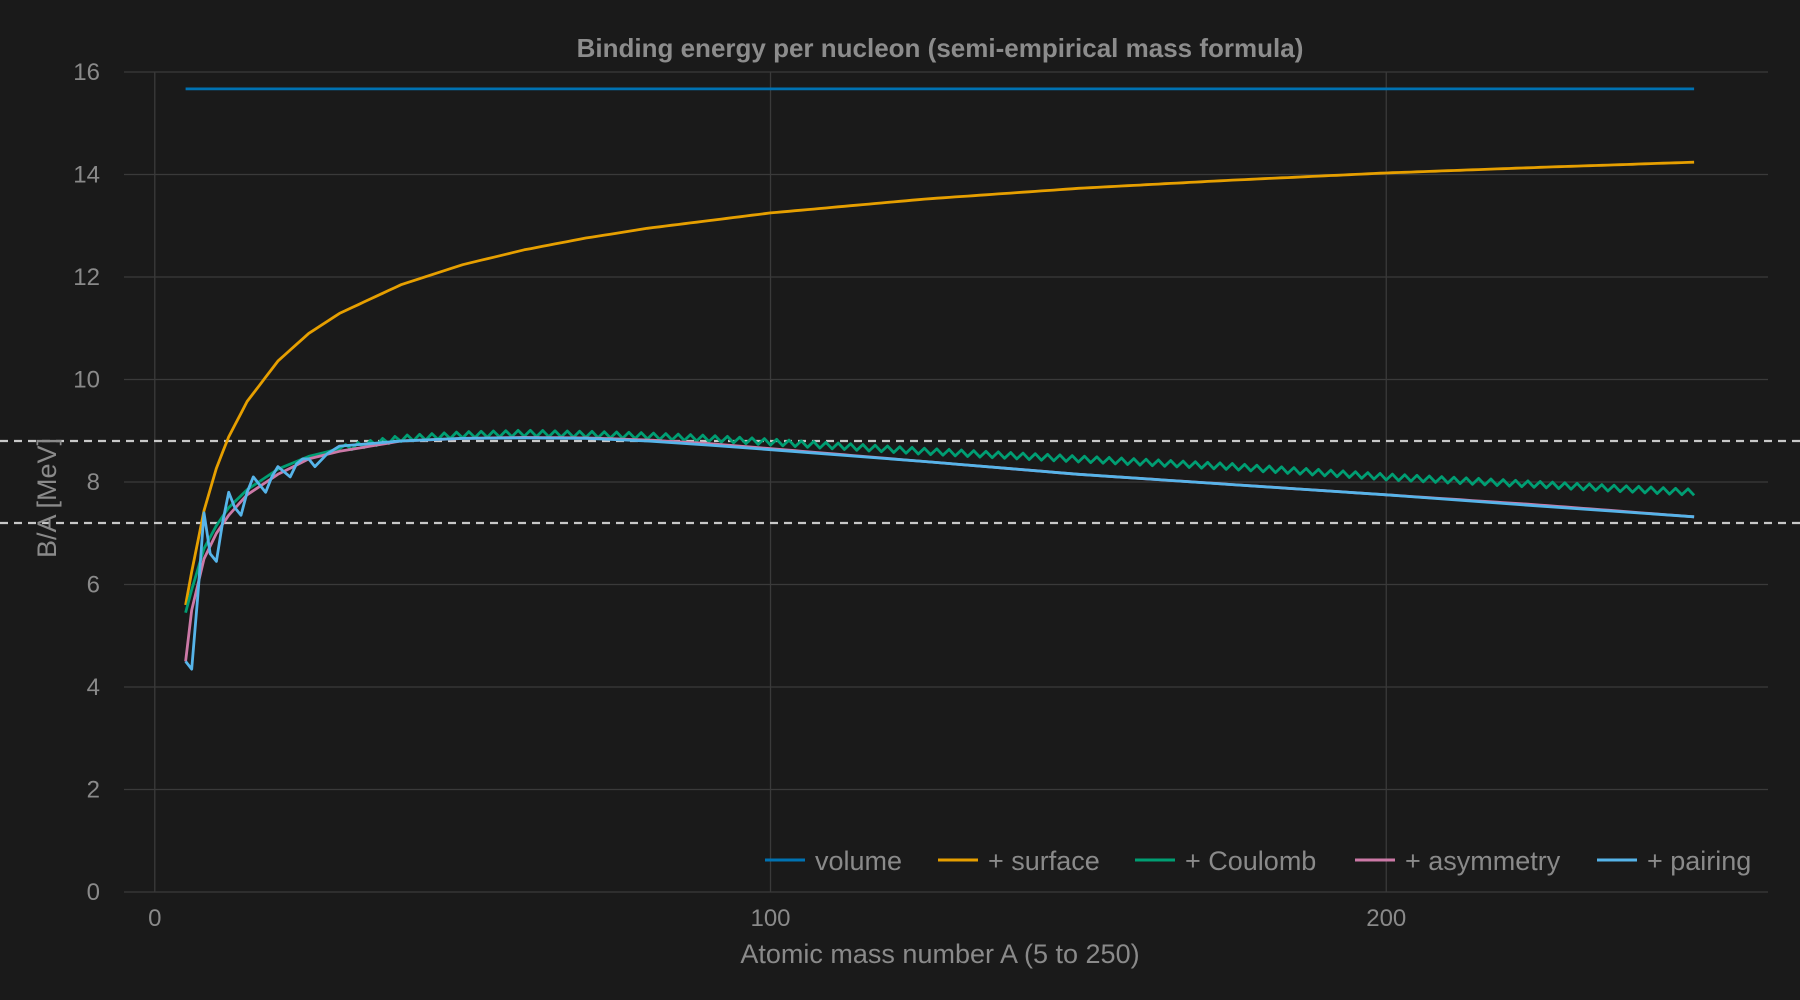 This screenshot has width=1800, height=1000. Describe the element at coordinates (858, 861) in the screenshot. I see `legend-label: volume` at that location.